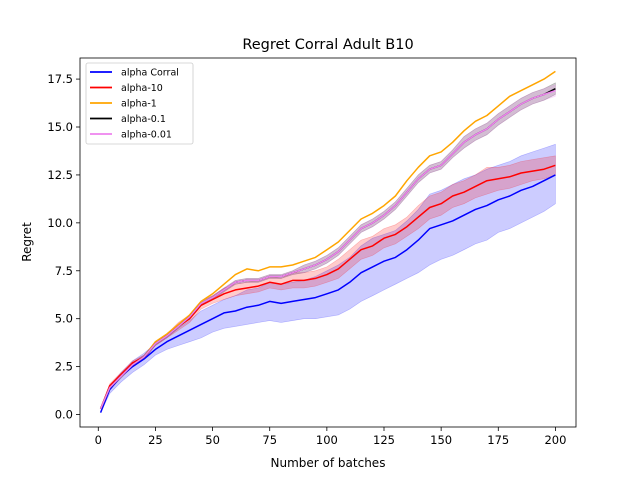  Describe the element at coordinates (63, 247) in the screenshot. I see `y-axis-ticks: 0.0 2.5 5.0 7.5 10.0 12.5 15.0 17.5` at that location.